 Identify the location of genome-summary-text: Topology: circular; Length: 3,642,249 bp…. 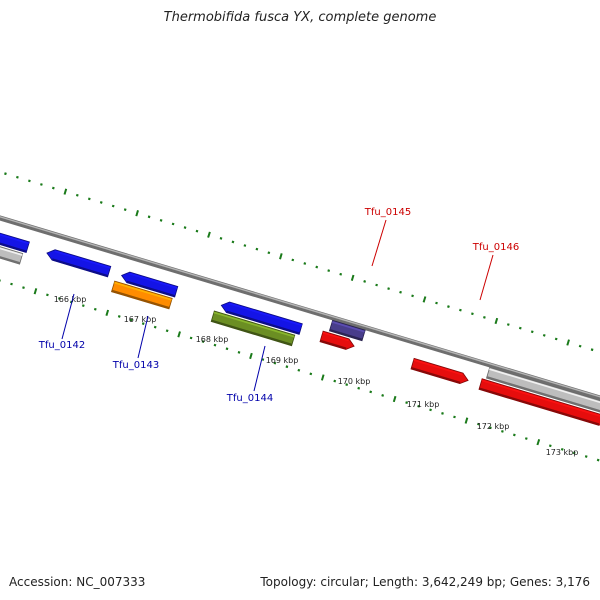
(425, 582).